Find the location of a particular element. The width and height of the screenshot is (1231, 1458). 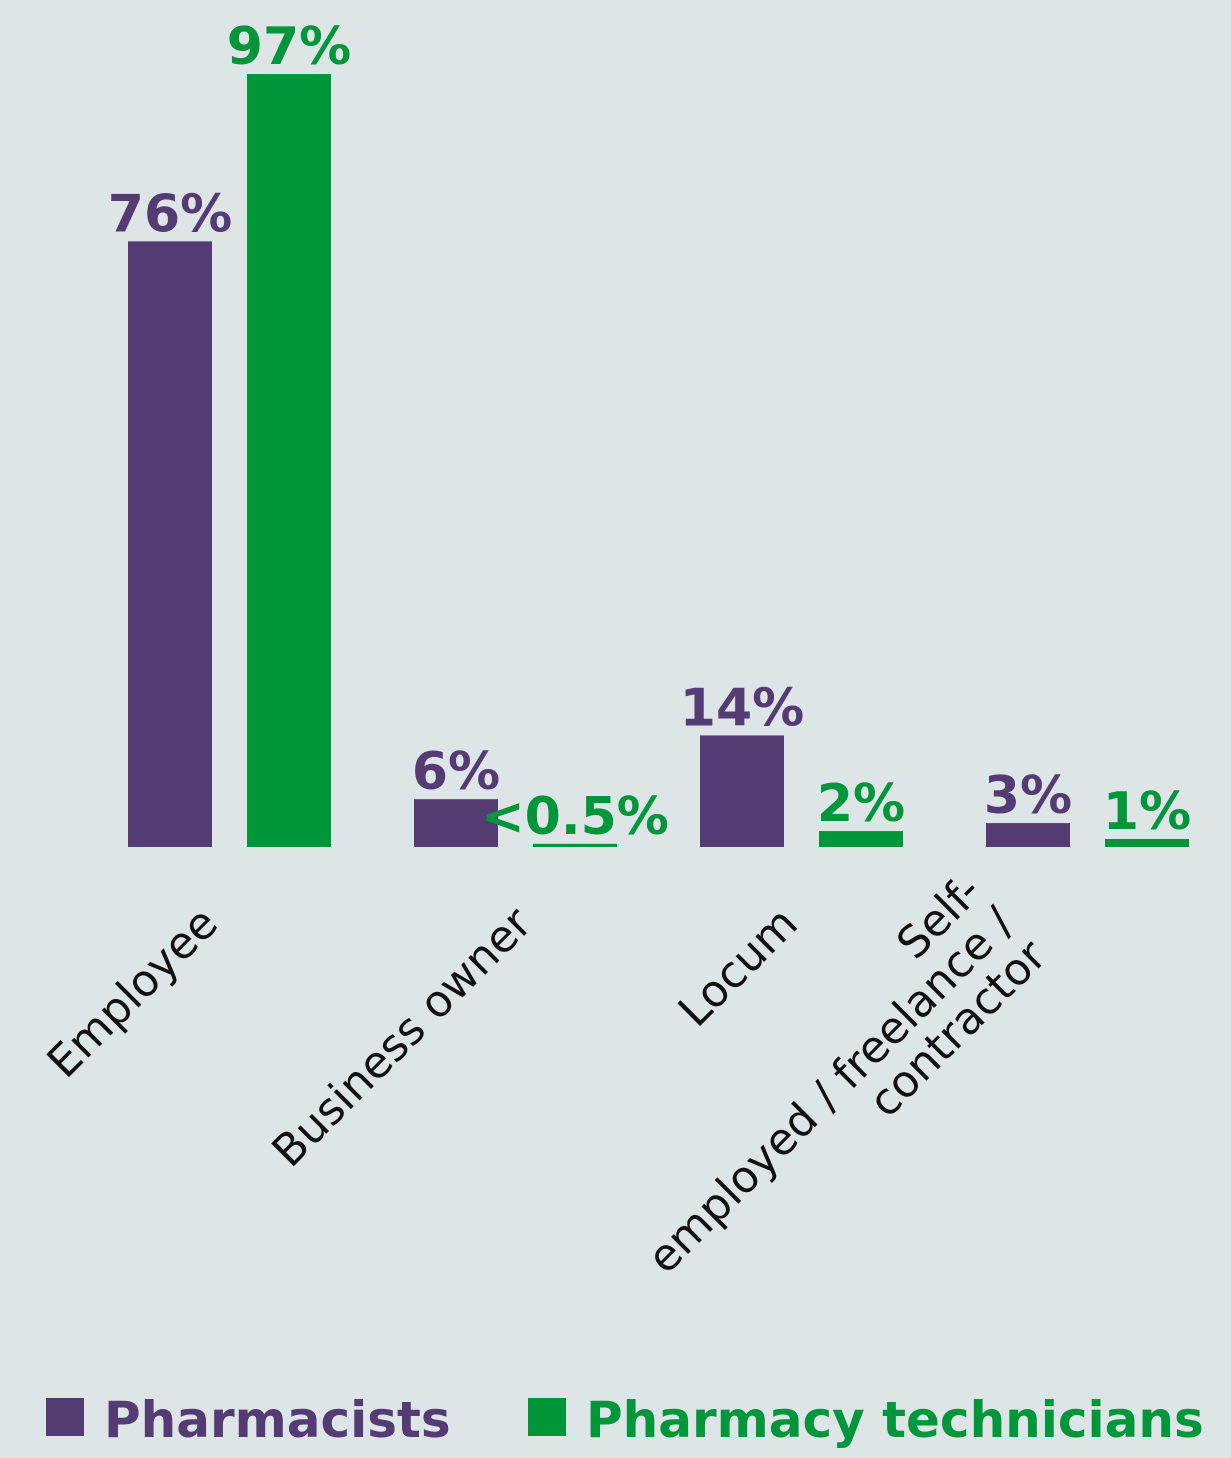

category-label-line: employed / freelance / is located at coordinates (831, 1091).